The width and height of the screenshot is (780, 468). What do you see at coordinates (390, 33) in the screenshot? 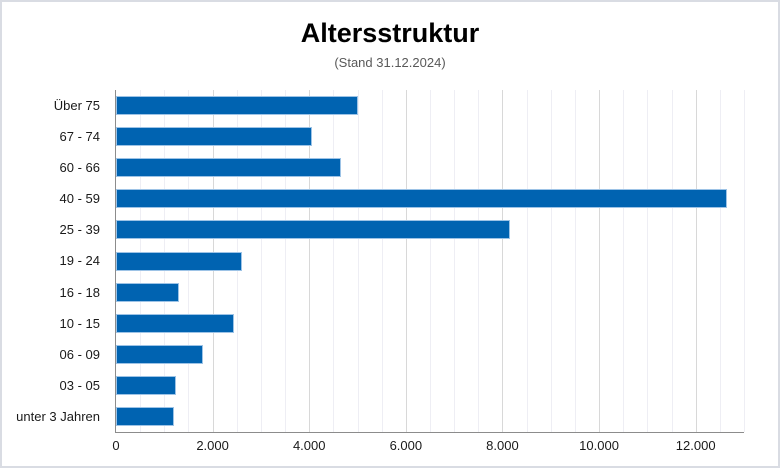
I see `chart-title: Altersstruktur` at bounding box center [390, 33].